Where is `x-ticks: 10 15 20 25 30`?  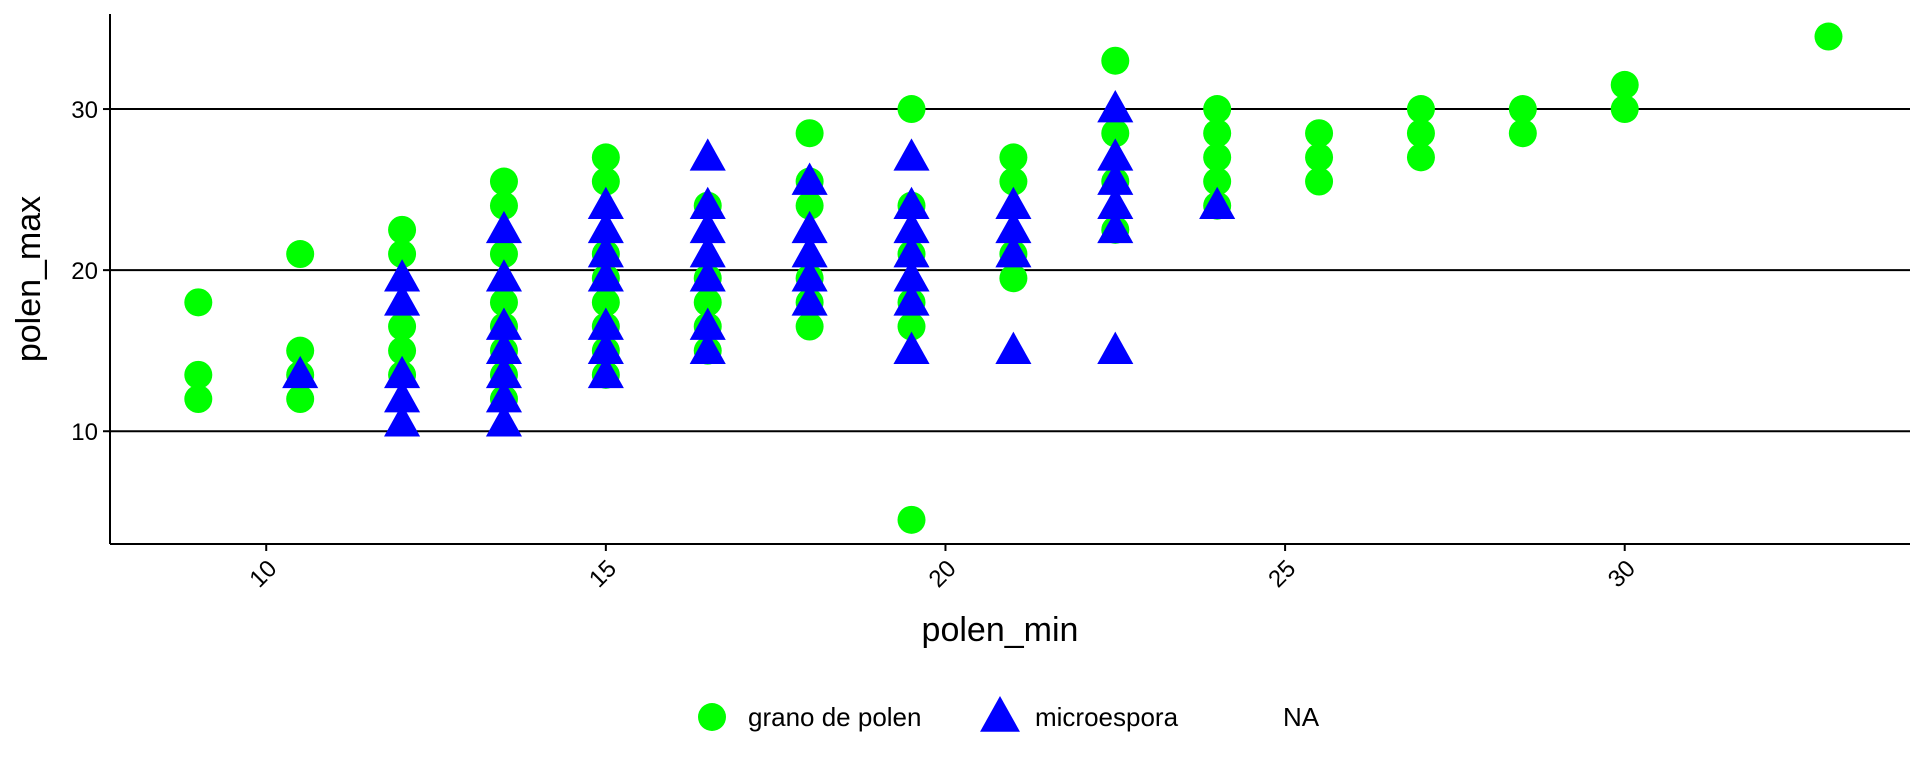 x-ticks: 10 15 20 25 30 is located at coordinates (942, 568).